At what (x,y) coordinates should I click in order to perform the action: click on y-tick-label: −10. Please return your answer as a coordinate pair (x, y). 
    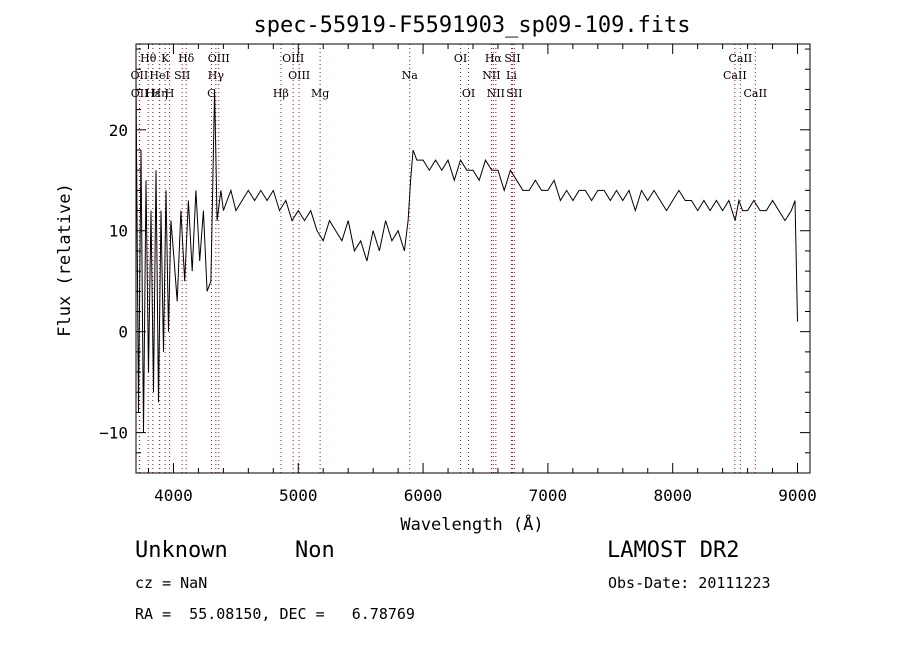
    Looking at the image, I should click on (113, 433).